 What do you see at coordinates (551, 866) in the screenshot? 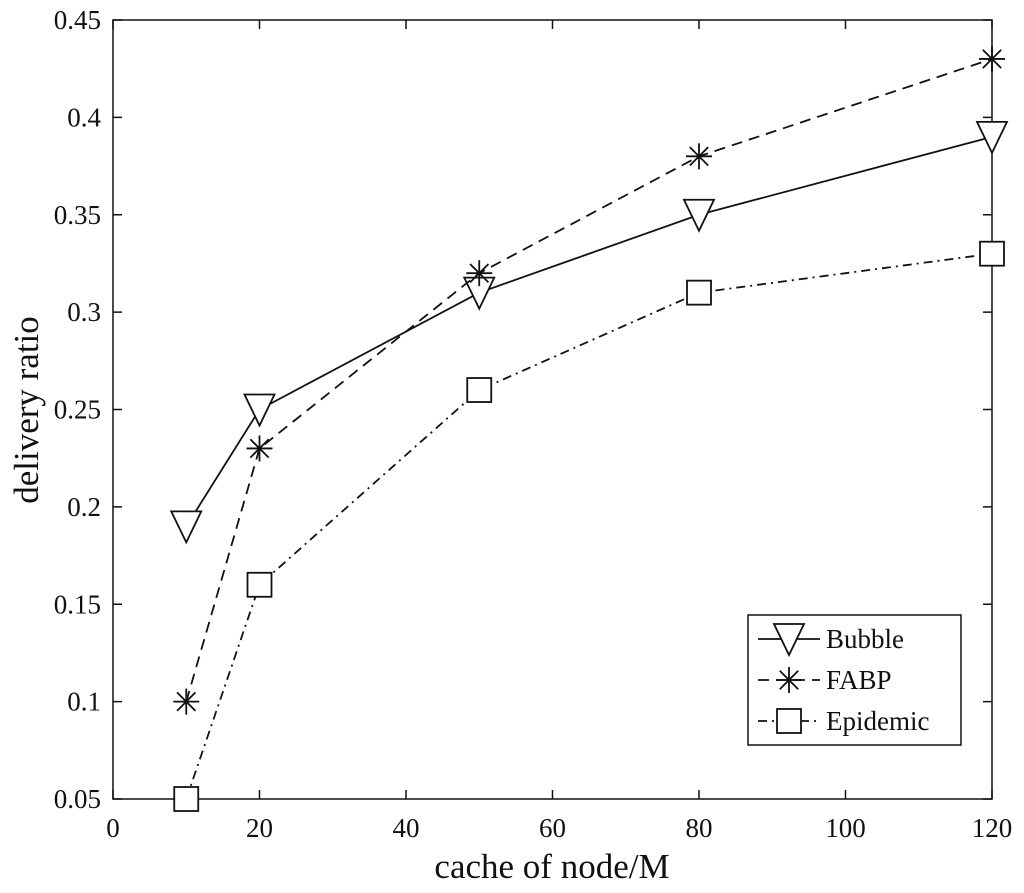
I see `x-axis-title: cache of node/M` at bounding box center [551, 866].